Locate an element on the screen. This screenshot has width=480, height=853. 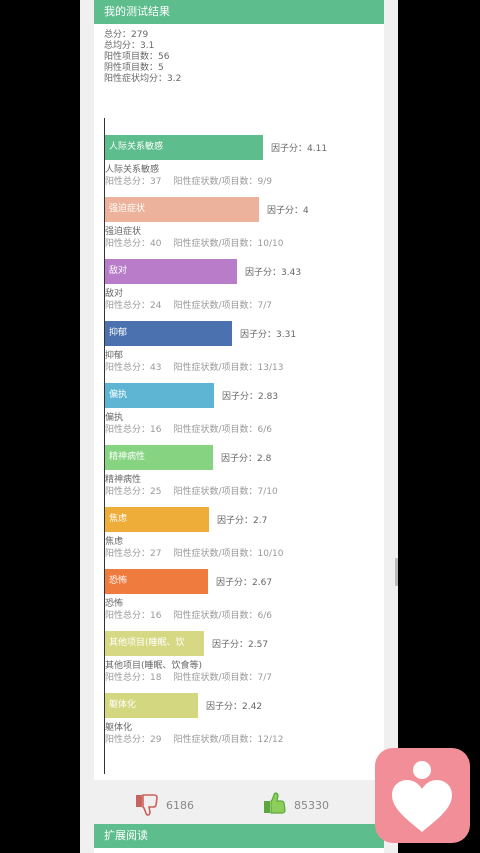
floating-heart-button is located at coordinates (422, 795).